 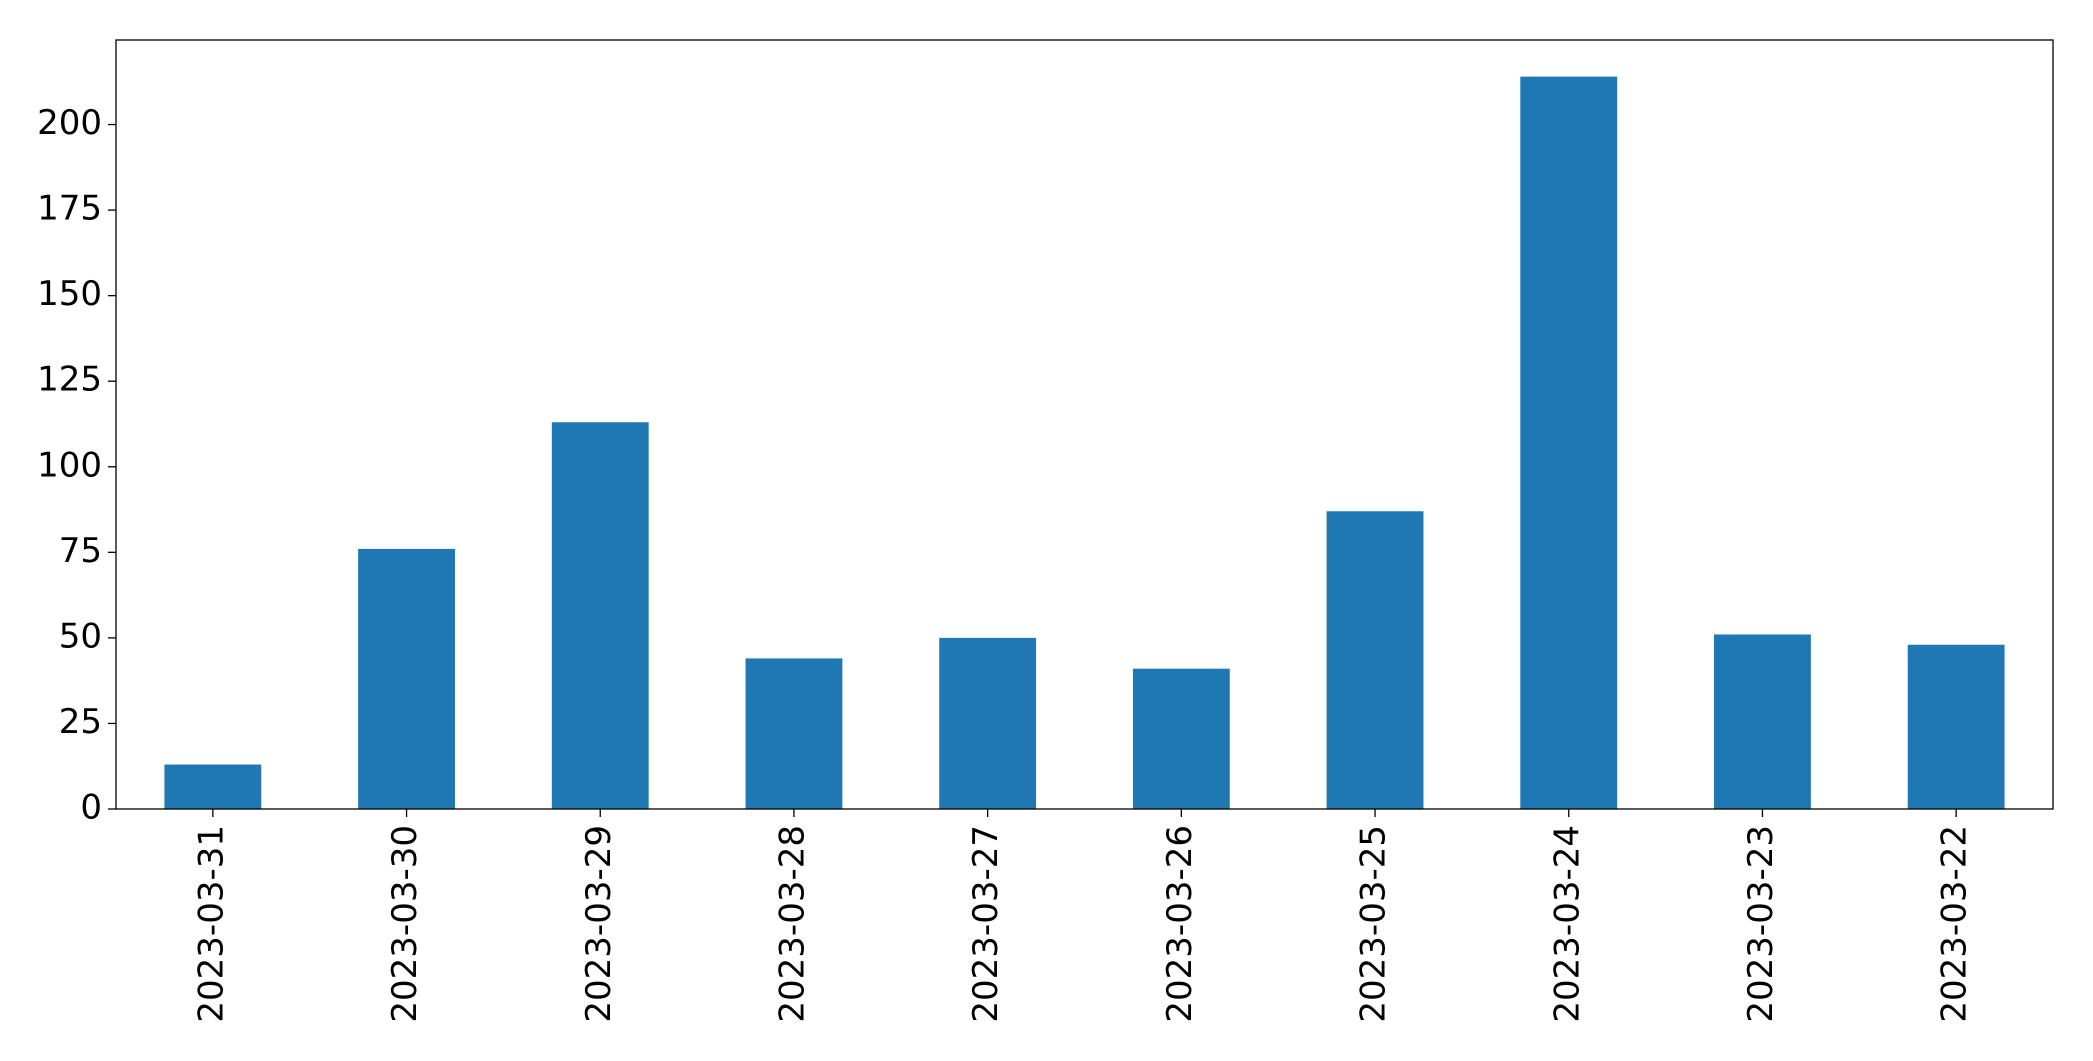 What do you see at coordinates (599, 924) in the screenshot?
I see `x-tick-label: 2023-03-29` at bounding box center [599, 924].